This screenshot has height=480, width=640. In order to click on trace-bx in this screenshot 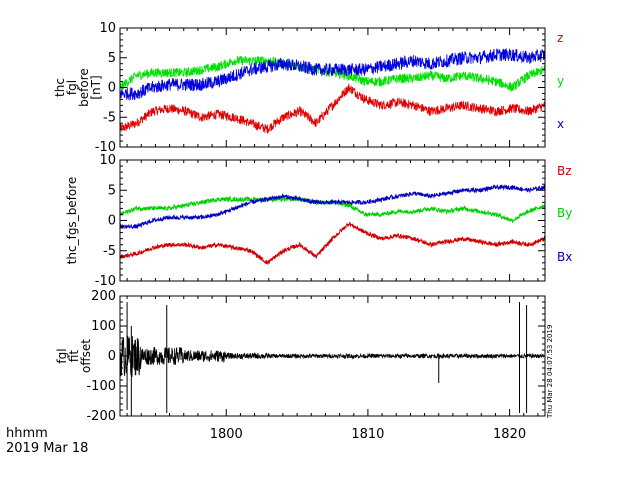, I will do `click(332, 207)`.